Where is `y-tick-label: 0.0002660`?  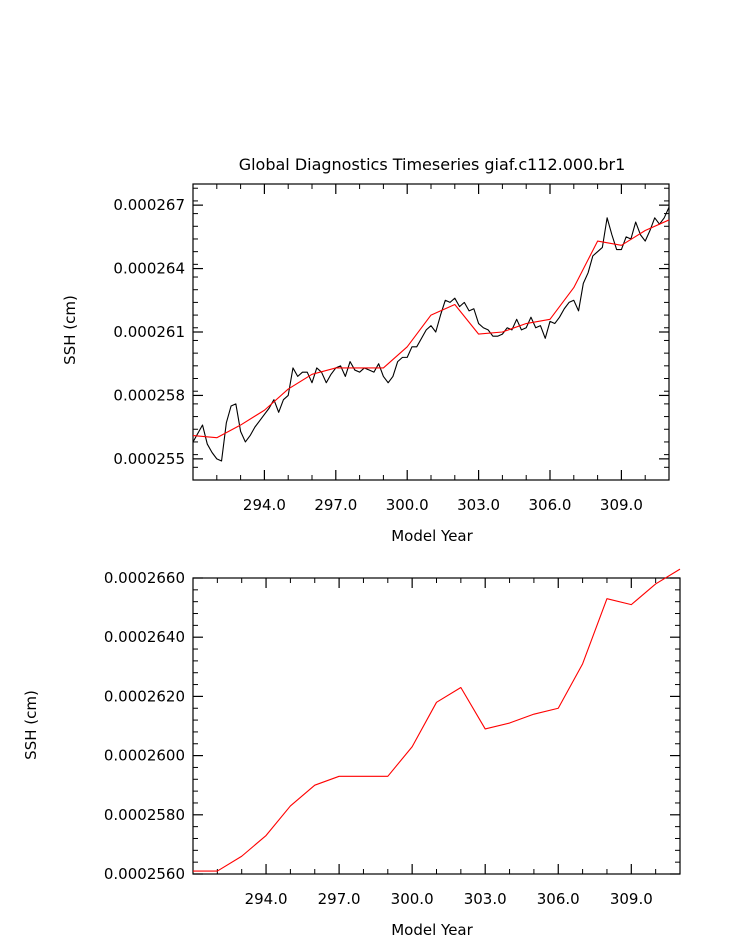 y-tick-label: 0.0002660 is located at coordinates (144, 578).